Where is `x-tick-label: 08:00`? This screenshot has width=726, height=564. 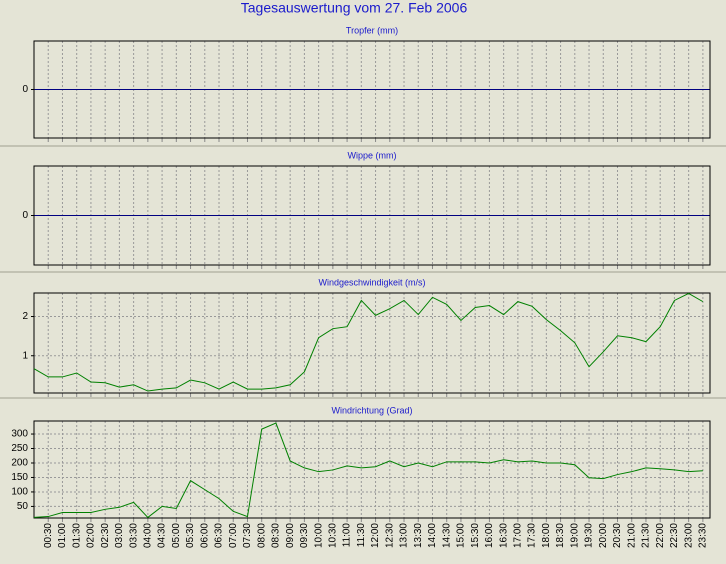 x-tick-label: 08:00 is located at coordinates (261, 535).